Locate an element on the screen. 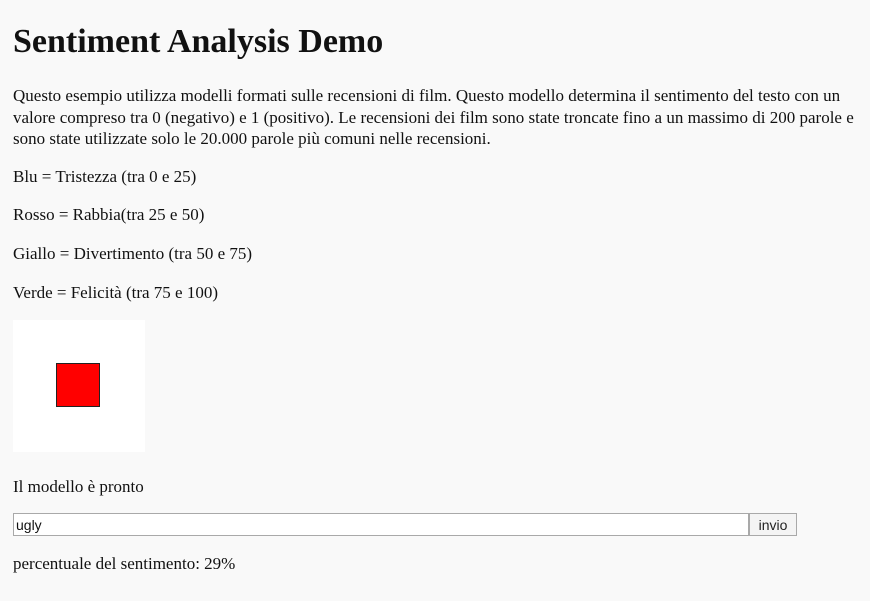 The width and height of the screenshot is (870, 601). sentiment-result: percentuale del sentimento: 29% is located at coordinates (124, 563).